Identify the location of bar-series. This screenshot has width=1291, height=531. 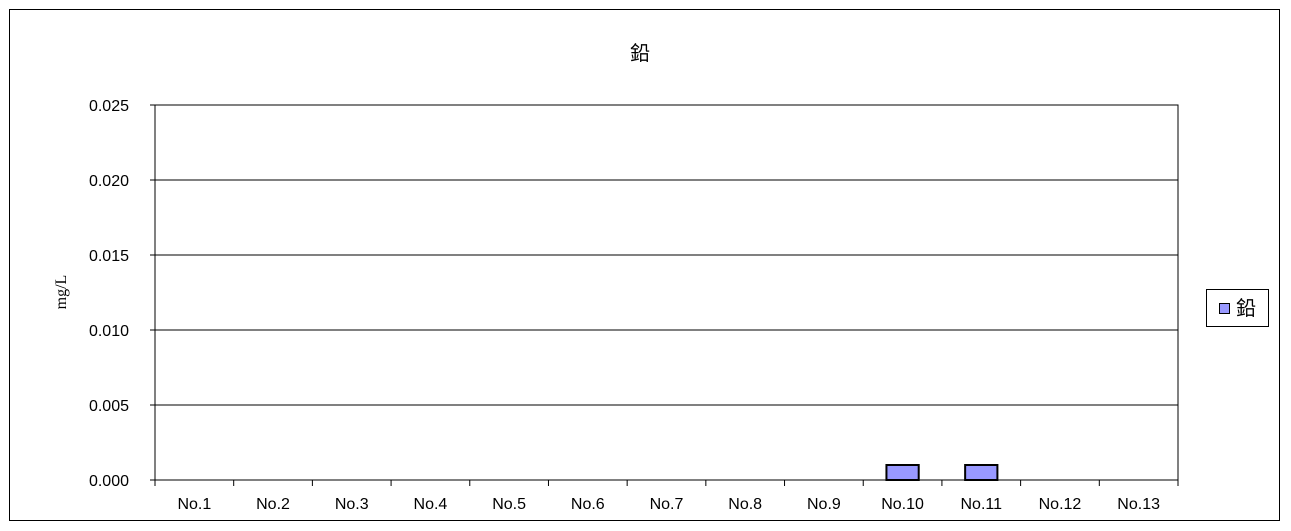
(942, 472).